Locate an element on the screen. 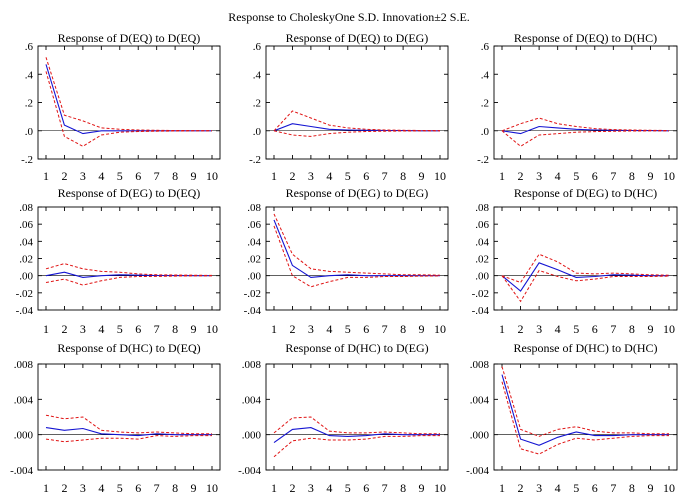 This screenshot has width=698, height=503. panel-title: Response of D(EQ) to D(EG) is located at coordinates (357, 38).